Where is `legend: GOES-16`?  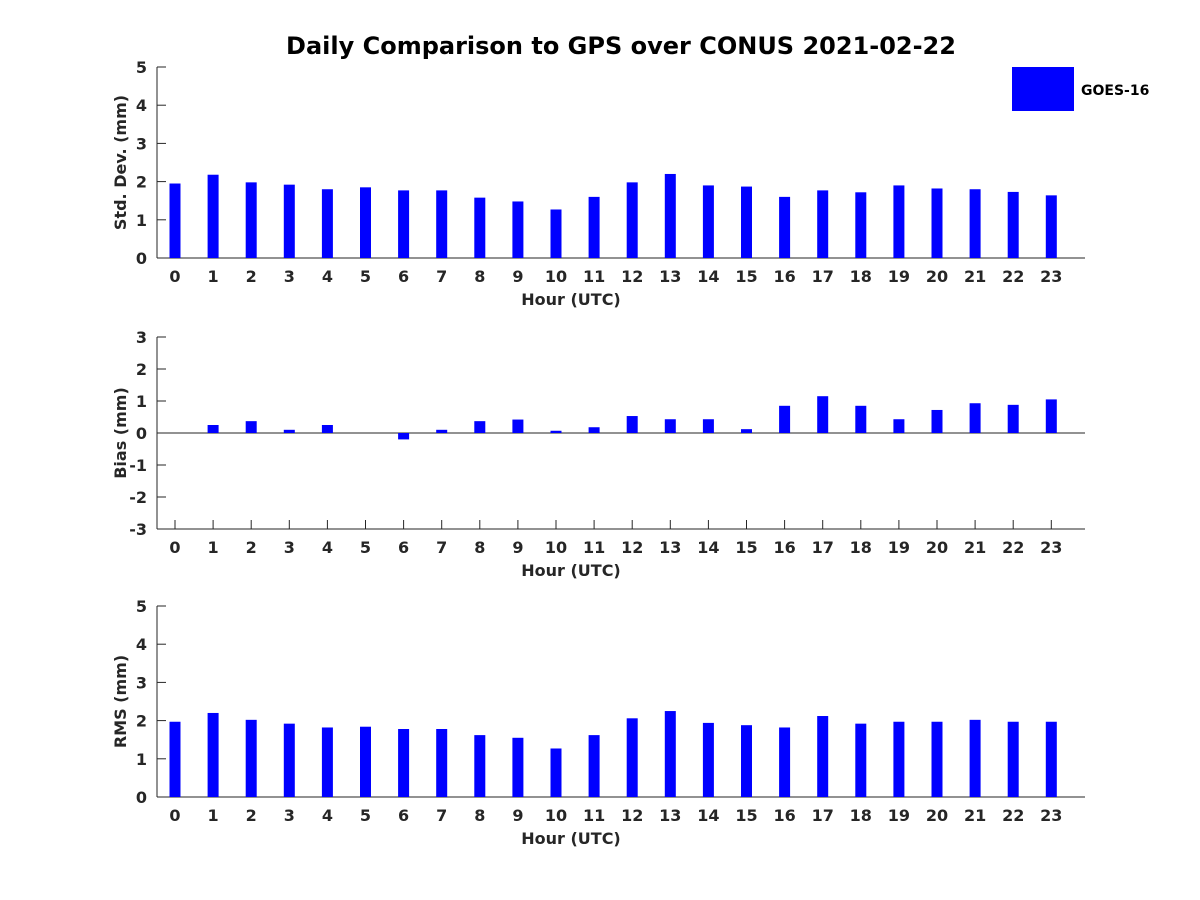 legend: GOES-16 is located at coordinates (1080, 89).